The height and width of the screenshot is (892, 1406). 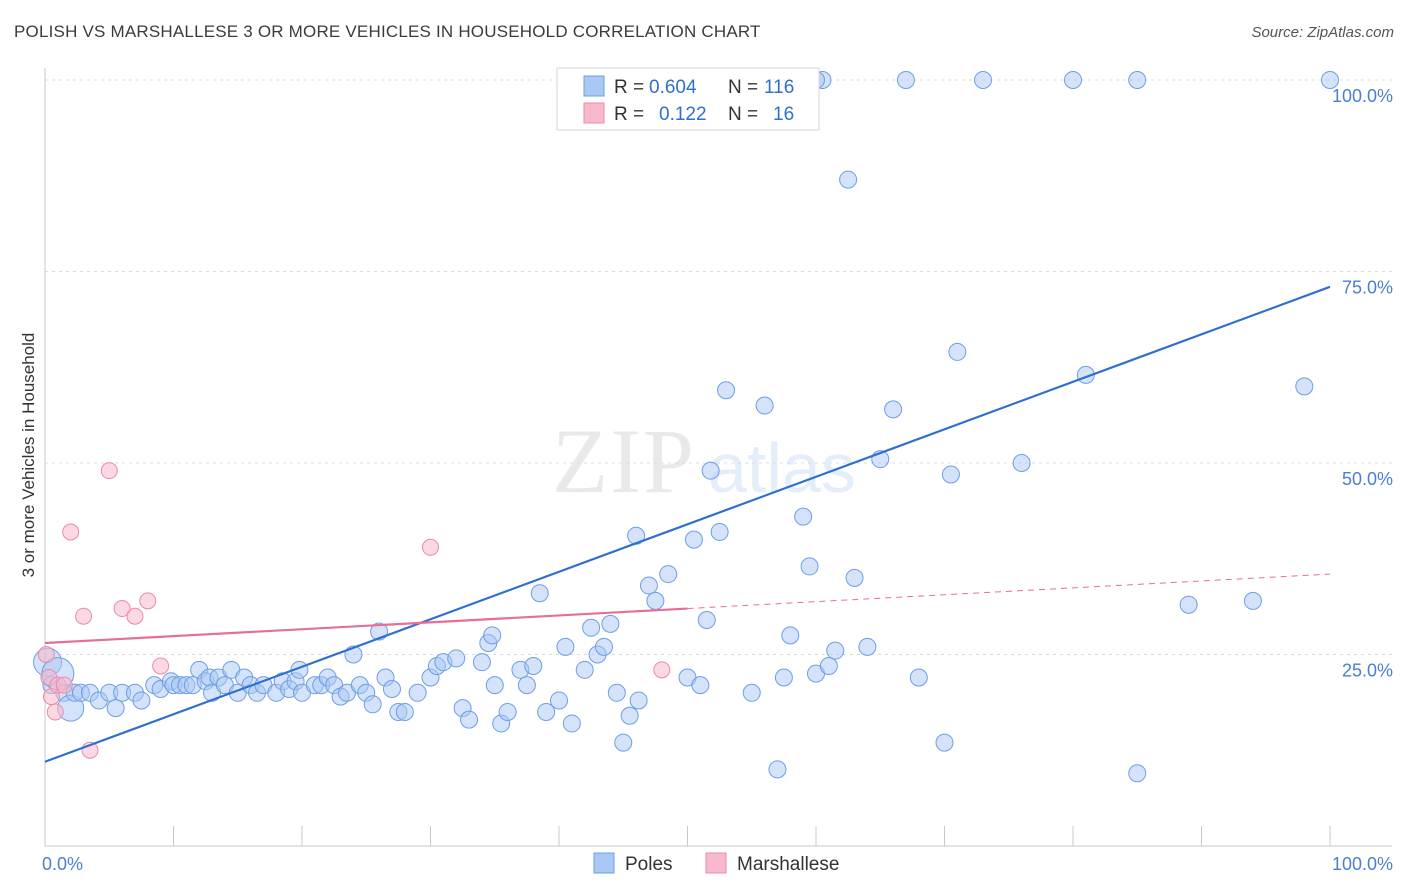 I want to click on series-legend: Poles Marshallese, so click(x=716, y=863).